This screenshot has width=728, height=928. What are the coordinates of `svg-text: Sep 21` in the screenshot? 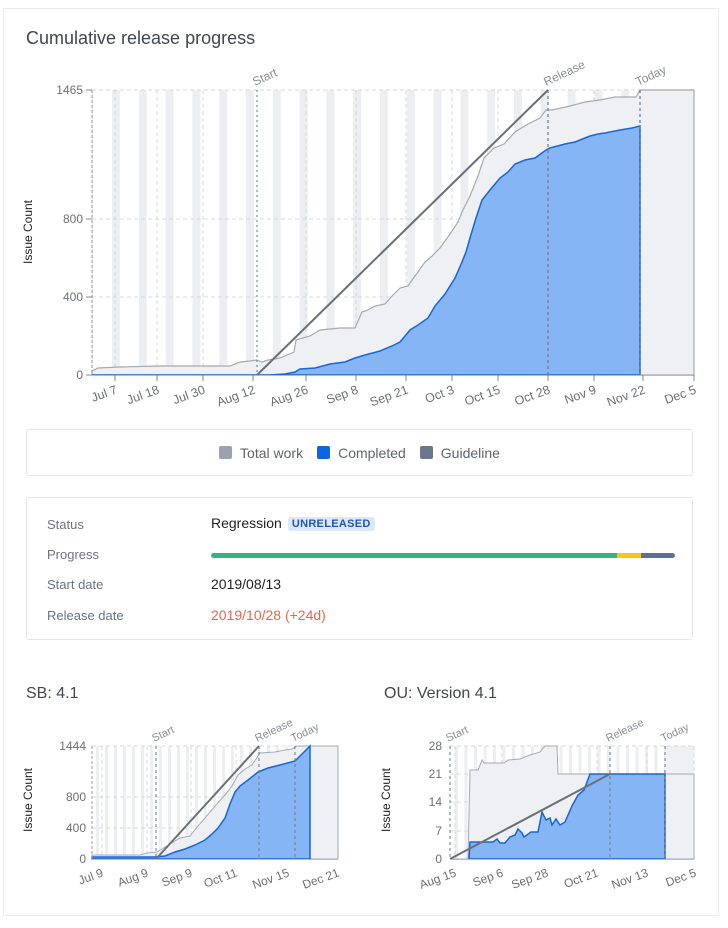 It's located at (389, 396).